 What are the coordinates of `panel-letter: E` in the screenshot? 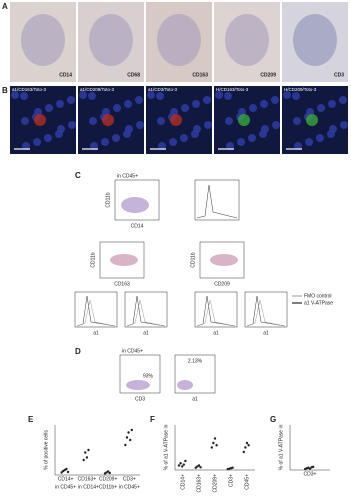 It's located at (31, 419).